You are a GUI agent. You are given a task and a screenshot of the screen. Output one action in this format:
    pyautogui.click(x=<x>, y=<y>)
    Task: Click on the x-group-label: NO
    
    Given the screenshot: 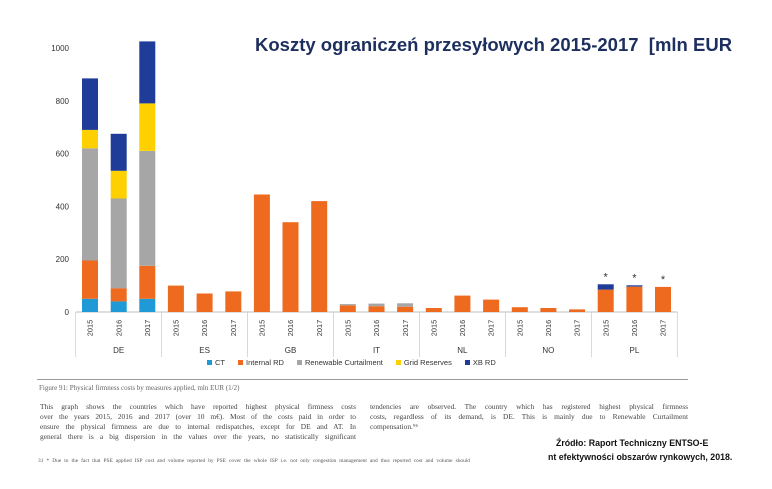 What is the action you would take?
    pyautogui.click(x=548, y=350)
    